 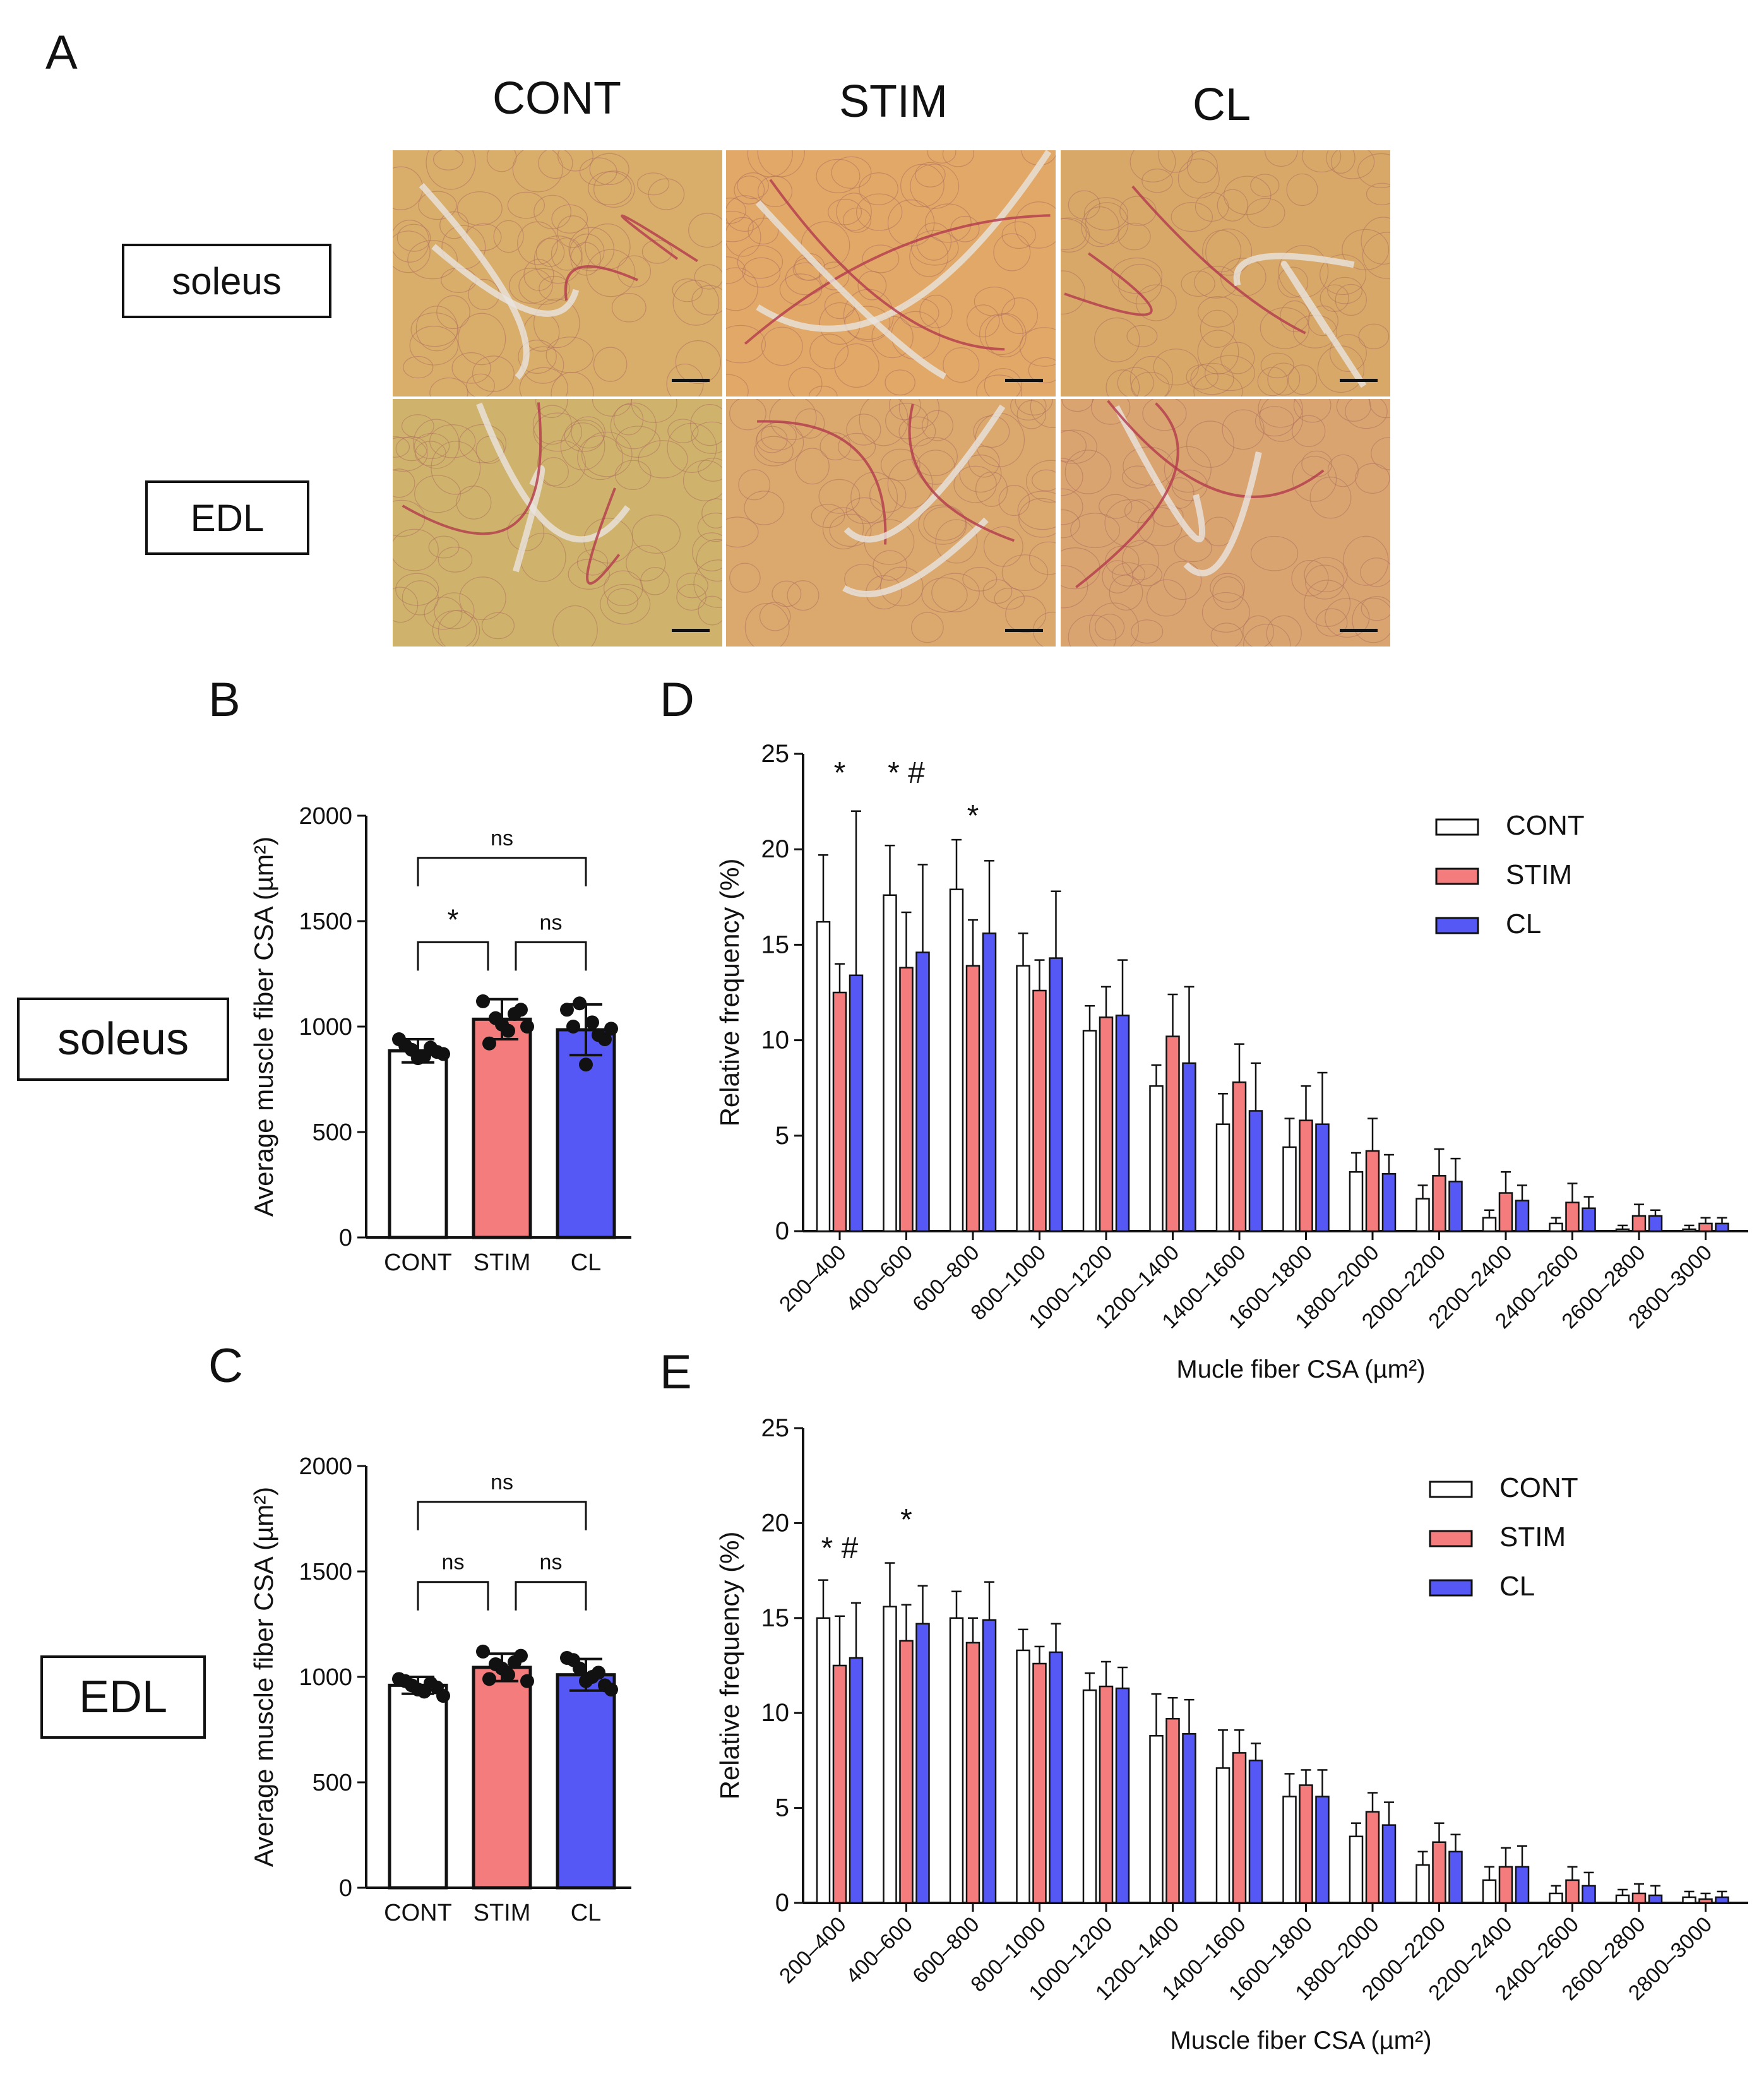 I want to click on y-axis-label: Average muscle fiber CSA (µm²), so click(x=263, y=1677).